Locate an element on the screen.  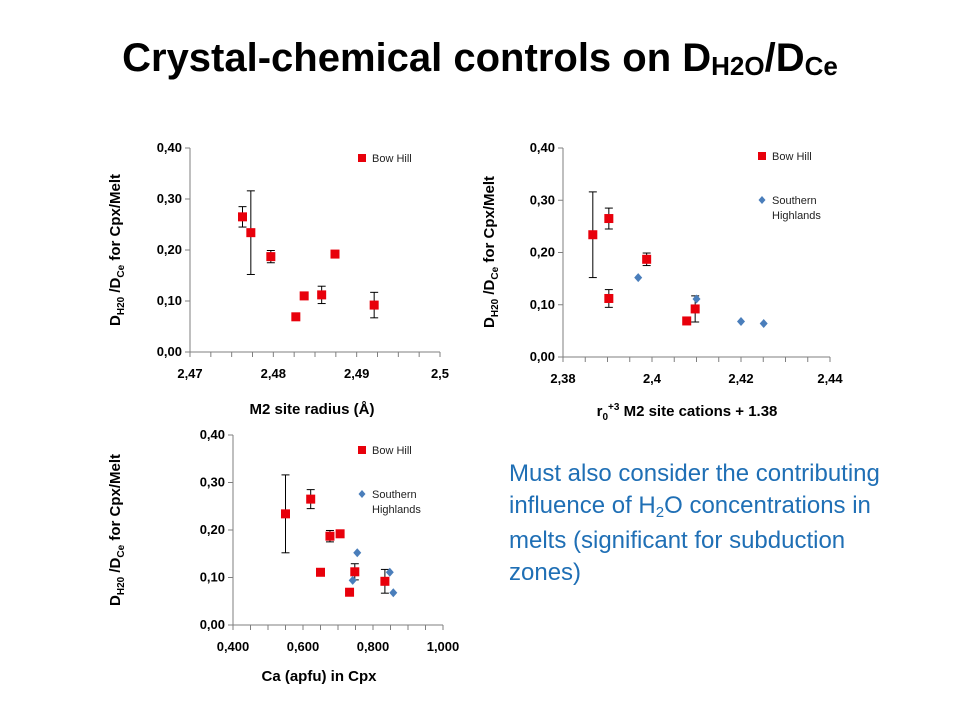
title-subscript-ce: Ce is located at coordinates (821, 66).